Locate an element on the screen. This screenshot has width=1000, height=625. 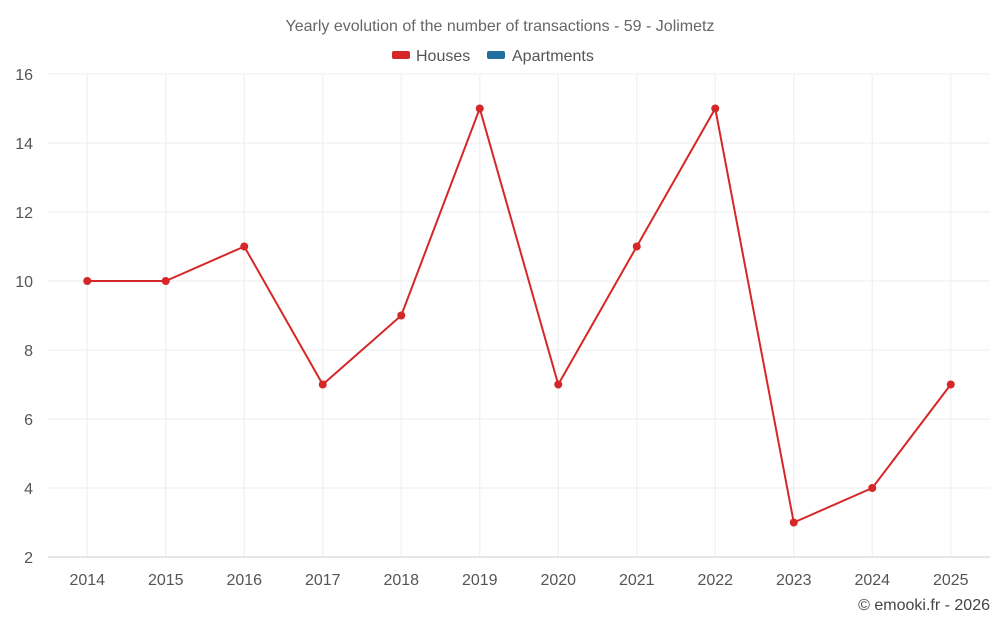
x-tick-label-2019: 2019 is located at coordinates (480, 580).